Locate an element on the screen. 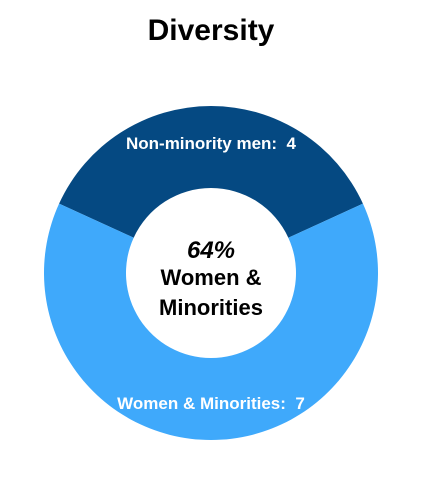 The height and width of the screenshot is (480, 422). slice-data-label-1: Non-minority men: 4 is located at coordinates (211, 143).